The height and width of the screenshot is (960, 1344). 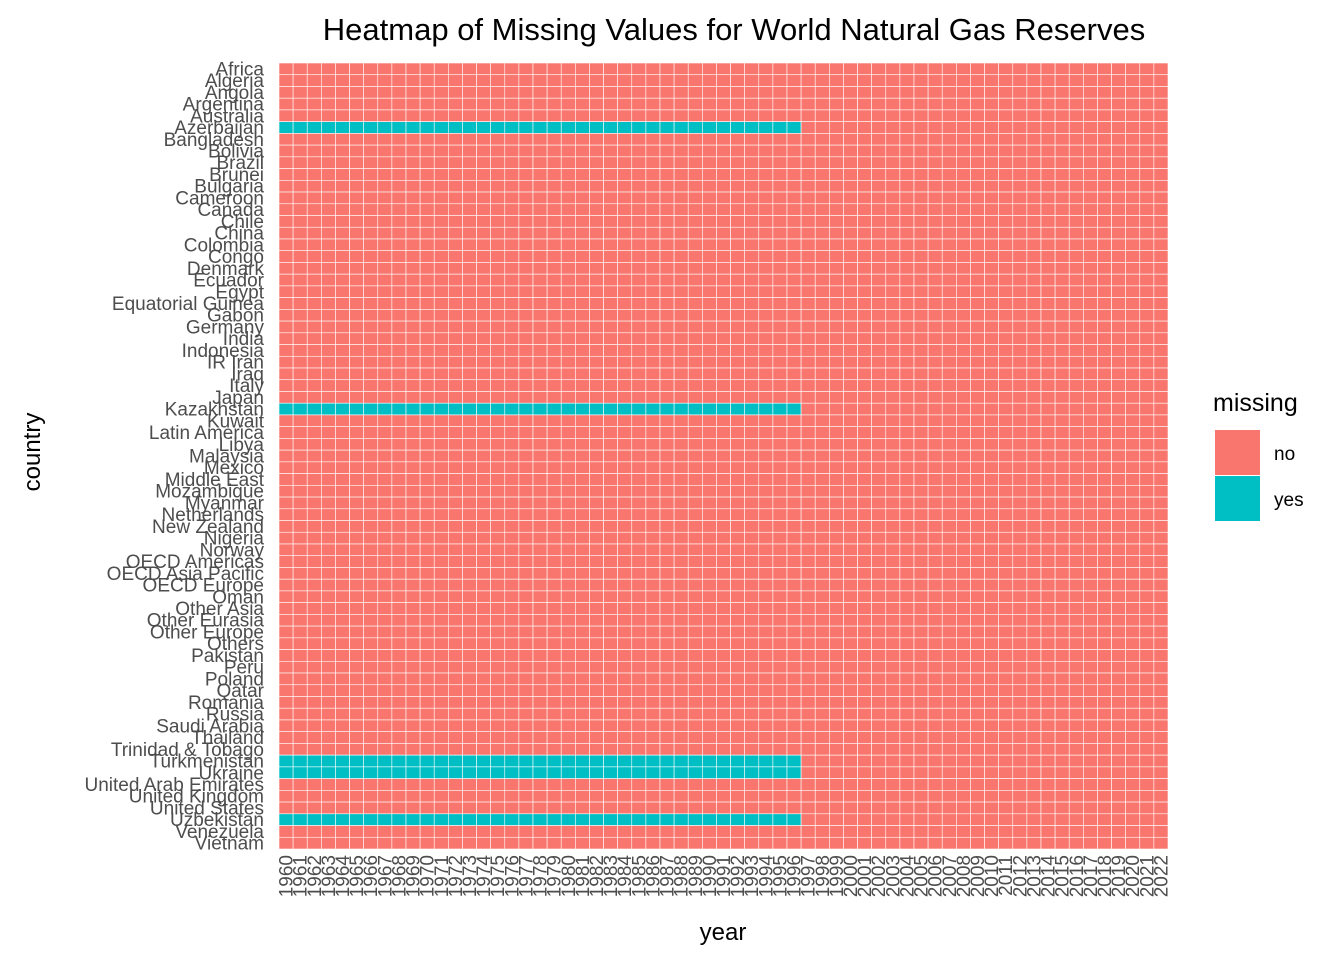 I want to click on x-tick-label: 1966, so click(x=371, y=876).